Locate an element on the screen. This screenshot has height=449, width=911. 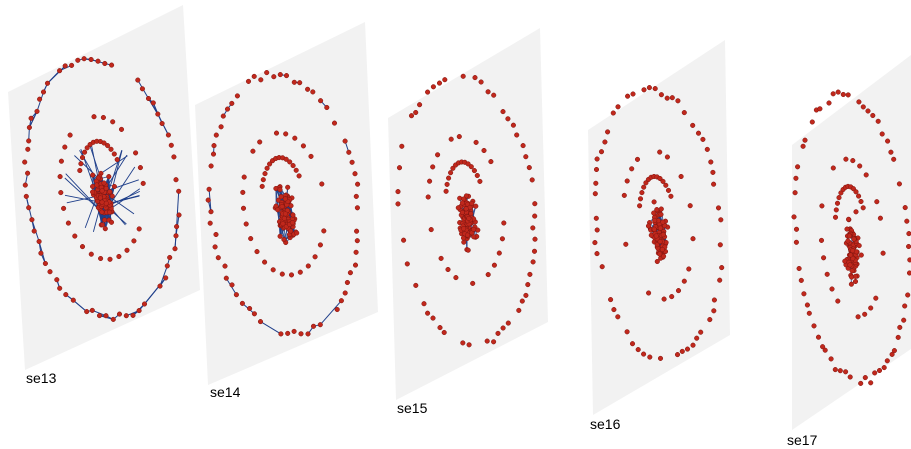
network-edge is located at coordinates (84, 193).